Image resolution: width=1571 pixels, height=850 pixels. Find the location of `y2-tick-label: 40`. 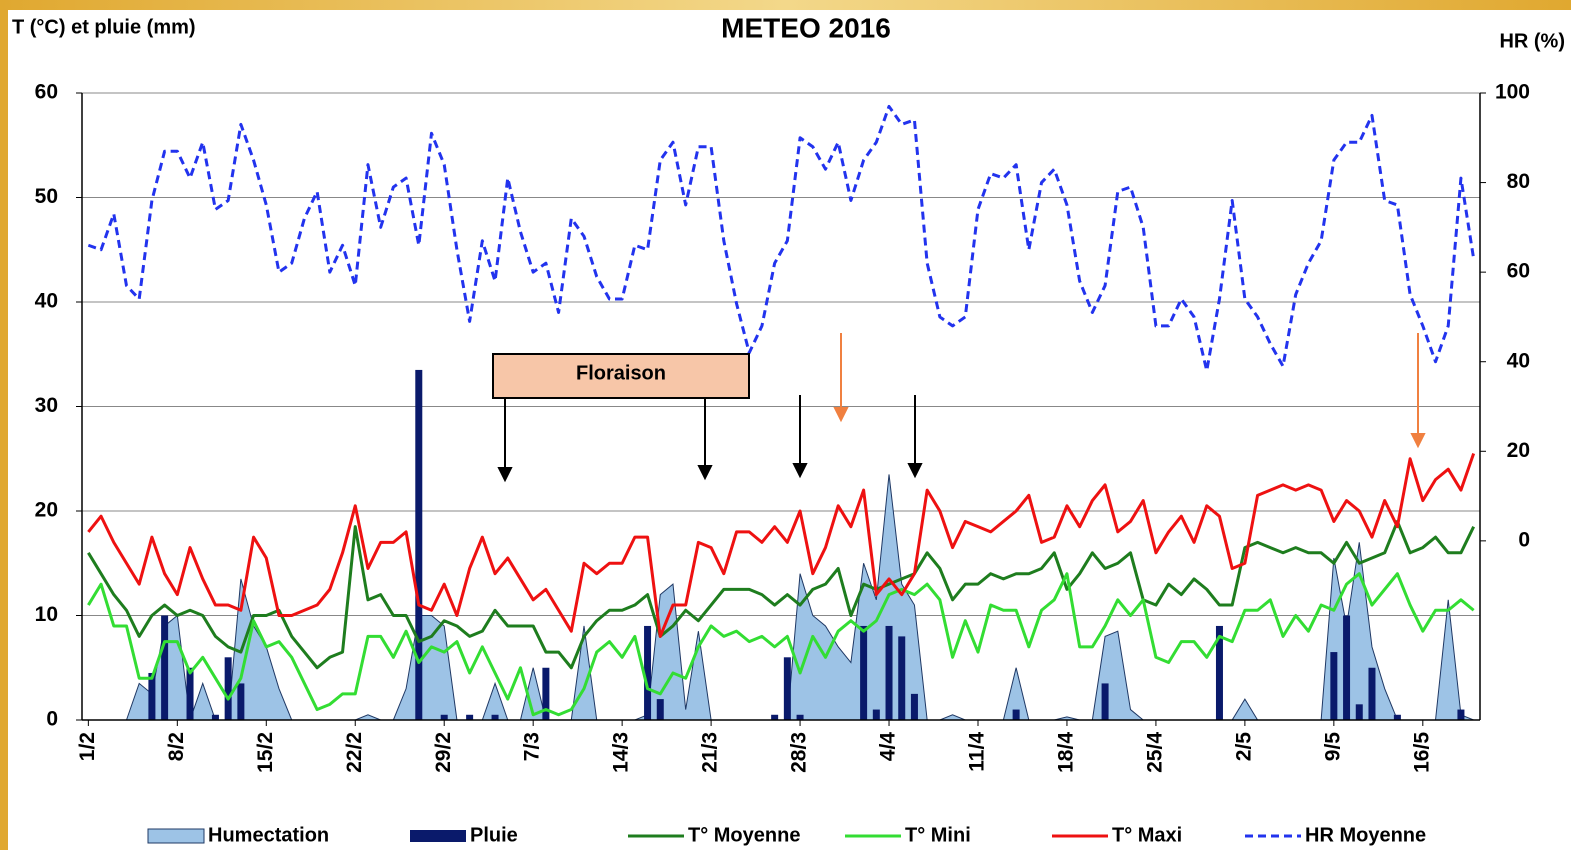

y2-tick-label: 40 is located at coordinates (1518, 360).